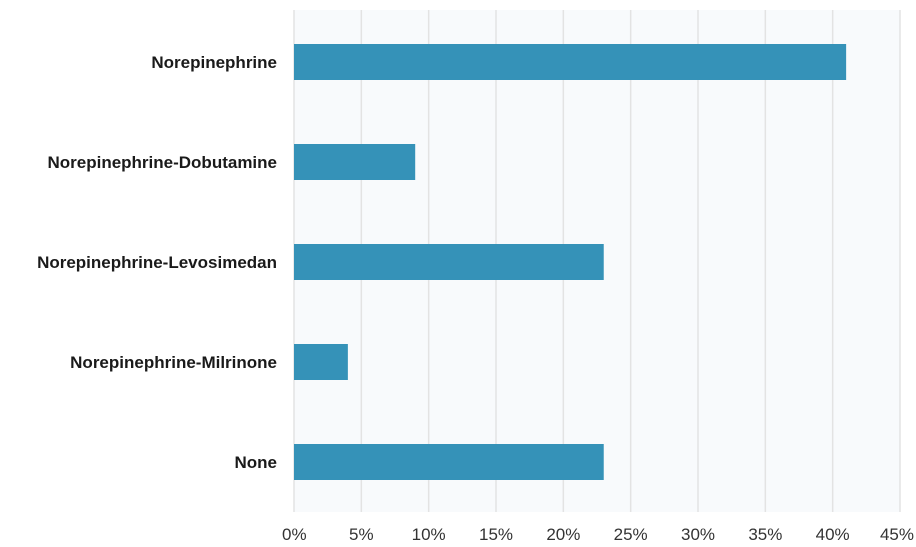 The image size is (916, 547). Describe the element at coordinates (173, 362) in the screenshot. I see `category-label: Norepinephrine-Milrinone` at that location.